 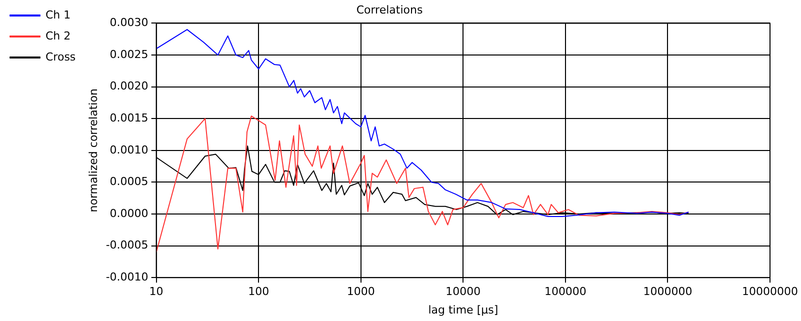 I want to click on chart-title: Correlations, so click(x=389, y=9).